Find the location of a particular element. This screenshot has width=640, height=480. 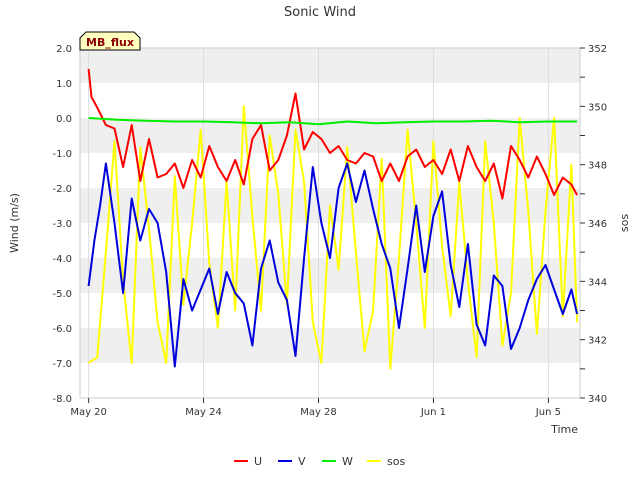

legend-item-u: U is located at coordinates (248, 461).